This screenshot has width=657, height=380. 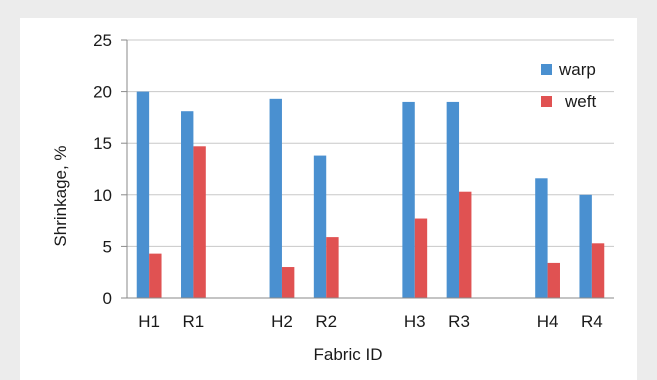 I want to click on bar-warp-H4, so click(x=541, y=238).